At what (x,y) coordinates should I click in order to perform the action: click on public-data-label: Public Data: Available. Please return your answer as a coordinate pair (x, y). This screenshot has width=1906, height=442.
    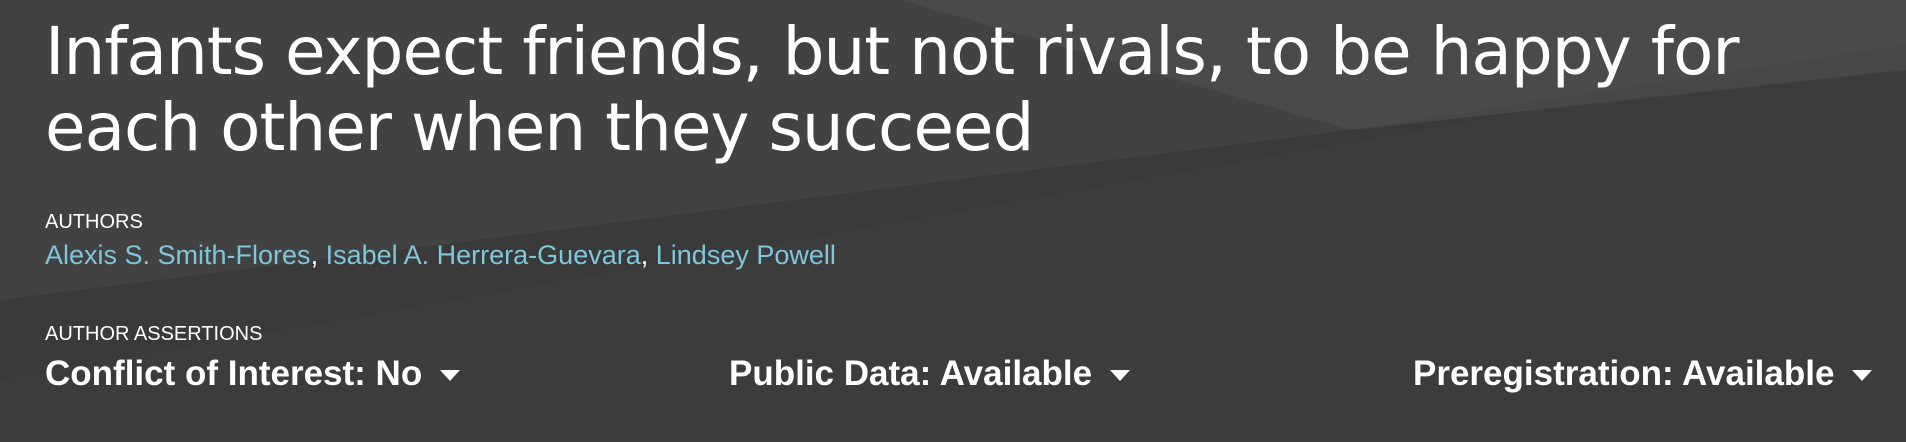
    Looking at the image, I should click on (911, 373).